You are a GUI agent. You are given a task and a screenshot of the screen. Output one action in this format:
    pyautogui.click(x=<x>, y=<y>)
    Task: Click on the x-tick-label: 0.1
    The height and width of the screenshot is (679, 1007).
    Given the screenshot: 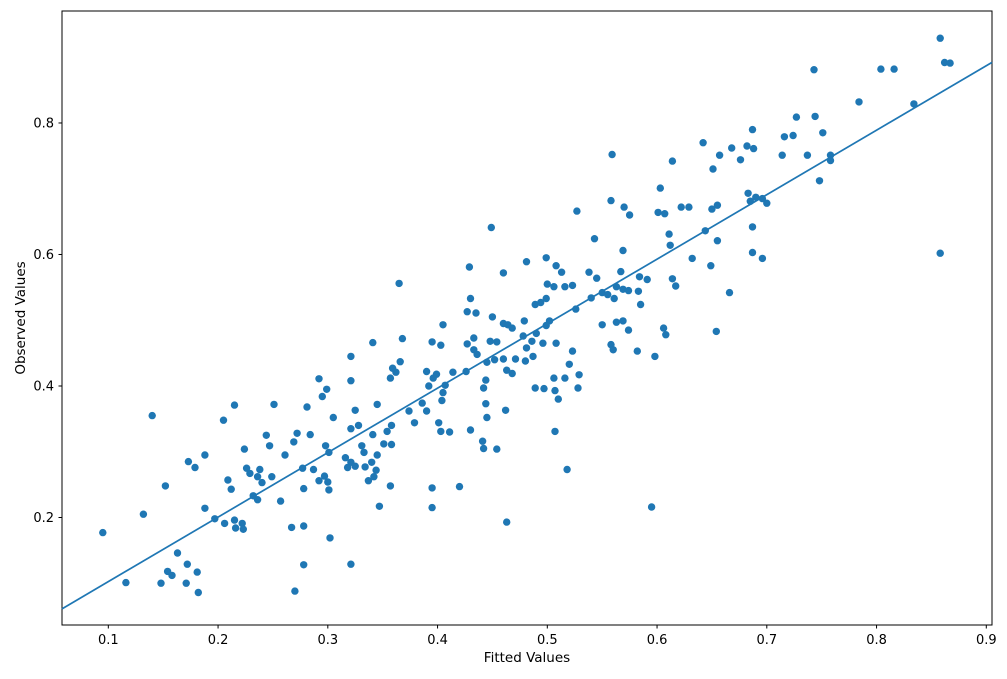 What is the action you would take?
    pyautogui.click(x=108, y=640)
    